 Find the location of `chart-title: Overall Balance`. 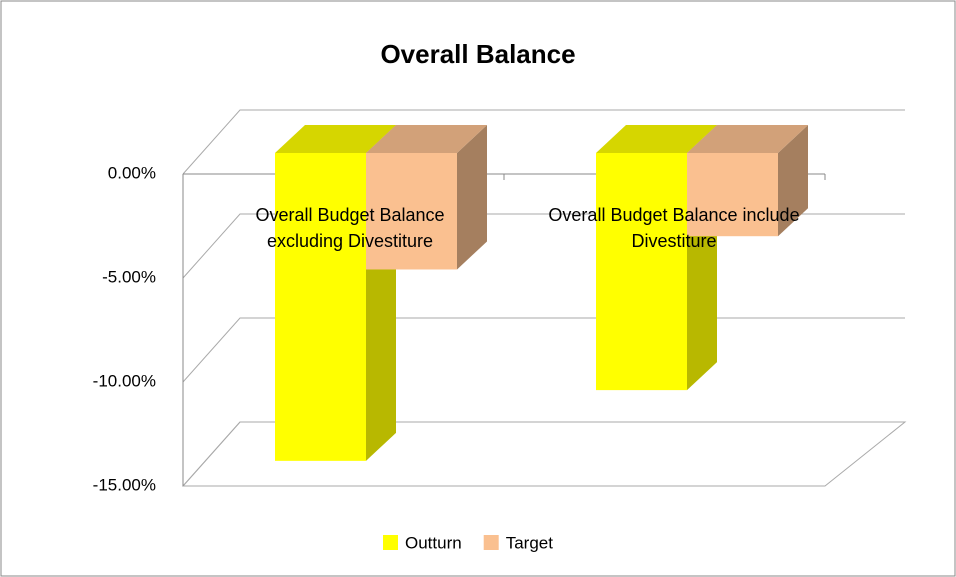

chart-title: Overall Balance is located at coordinates (477, 54).